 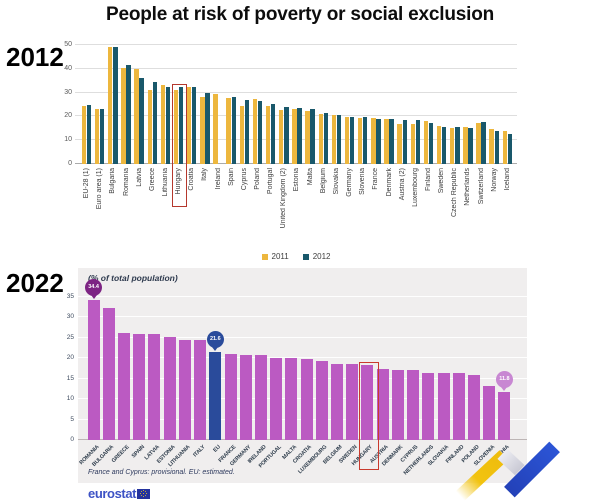 I want to click on x-label-Malta: Malta, so click(x=310, y=177).